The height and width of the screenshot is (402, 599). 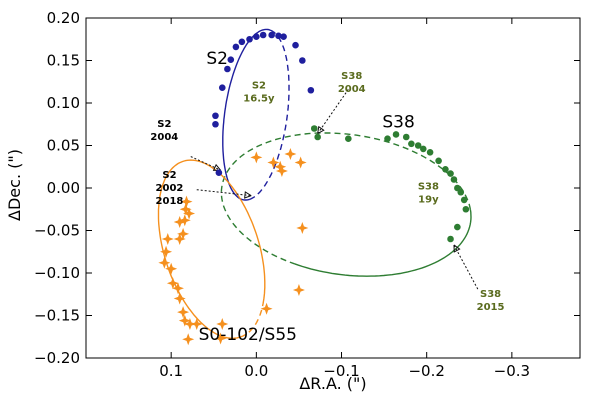 What do you see at coordinates (14, 185) in the screenshot?
I see `y-axis-label: ΔDec. (")` at bounding box center [14, 185].